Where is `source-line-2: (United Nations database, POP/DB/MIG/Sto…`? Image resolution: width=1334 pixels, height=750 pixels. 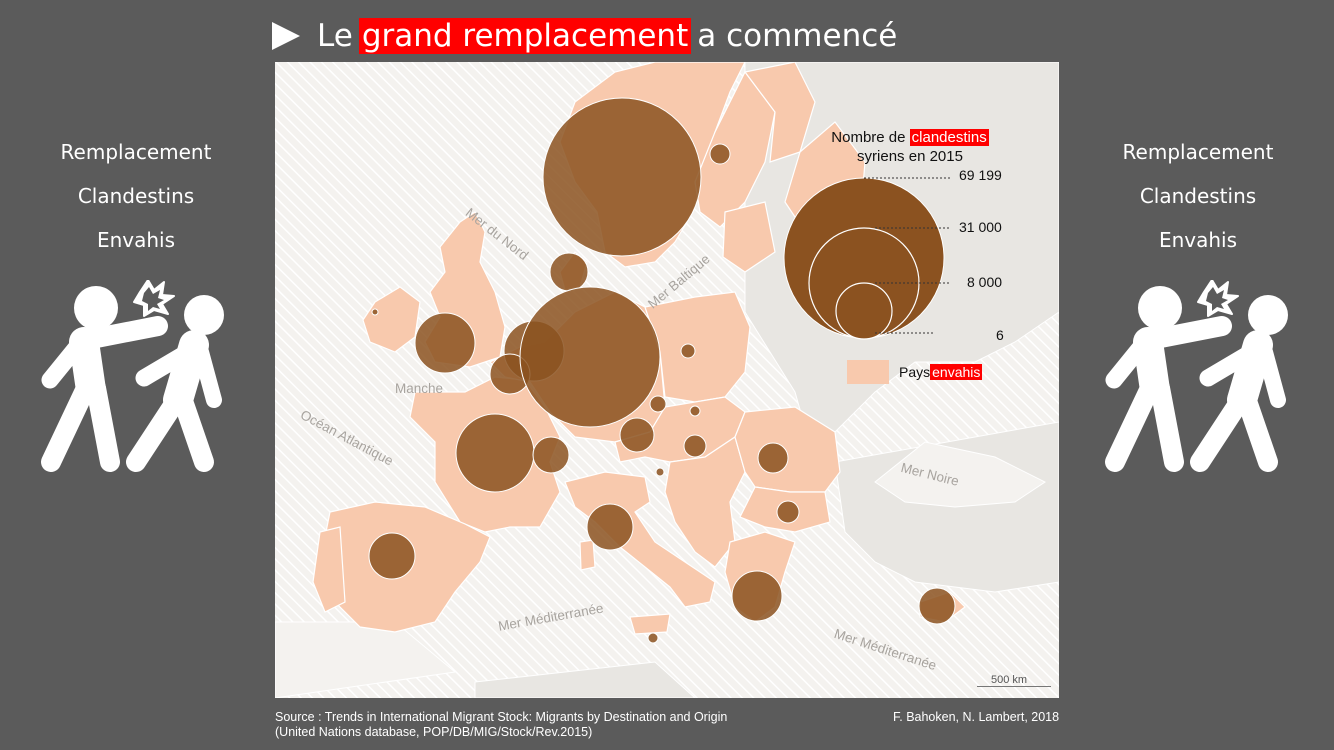
source-line-2: (United Nations database, POP/DB/MIG/Sto… is located at coordinates (434, 732).